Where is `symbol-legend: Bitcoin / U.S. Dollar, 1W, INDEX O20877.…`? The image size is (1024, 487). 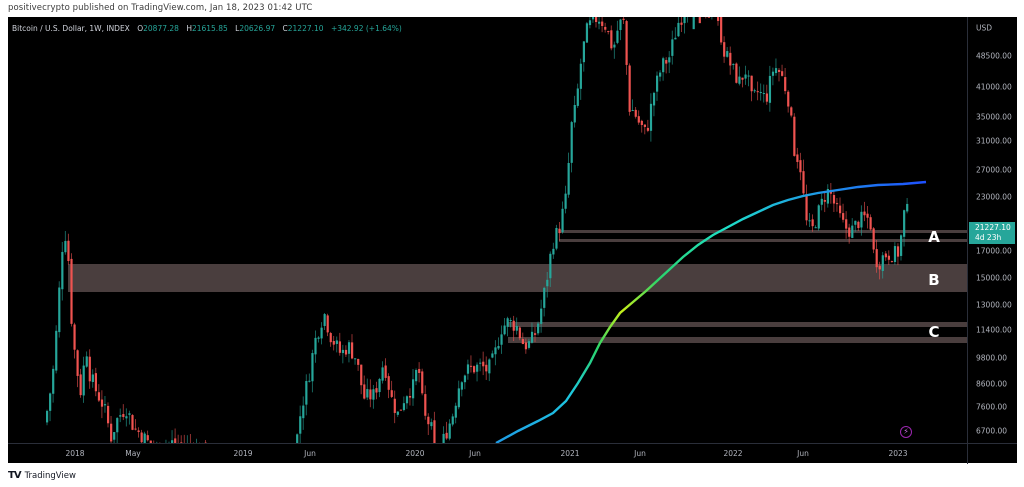 symbol-legend: Bitcoin / U.S. Dollar, 1W, INDEX O20877.… is located at coordinates (207, 28).